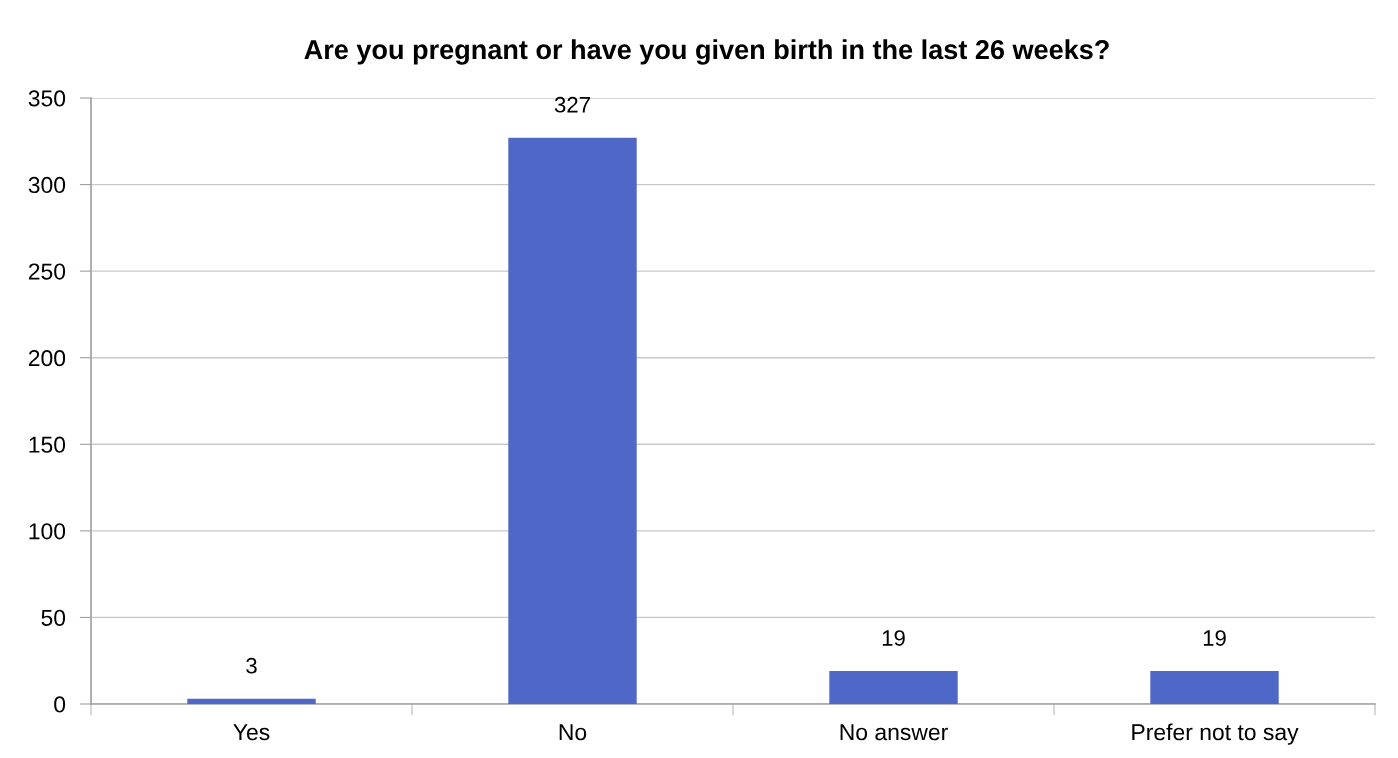  What do you see at coordinates (47, 98) in the screenshot?
I see `y-tick-label: 350` at bounding box center [47, 98].